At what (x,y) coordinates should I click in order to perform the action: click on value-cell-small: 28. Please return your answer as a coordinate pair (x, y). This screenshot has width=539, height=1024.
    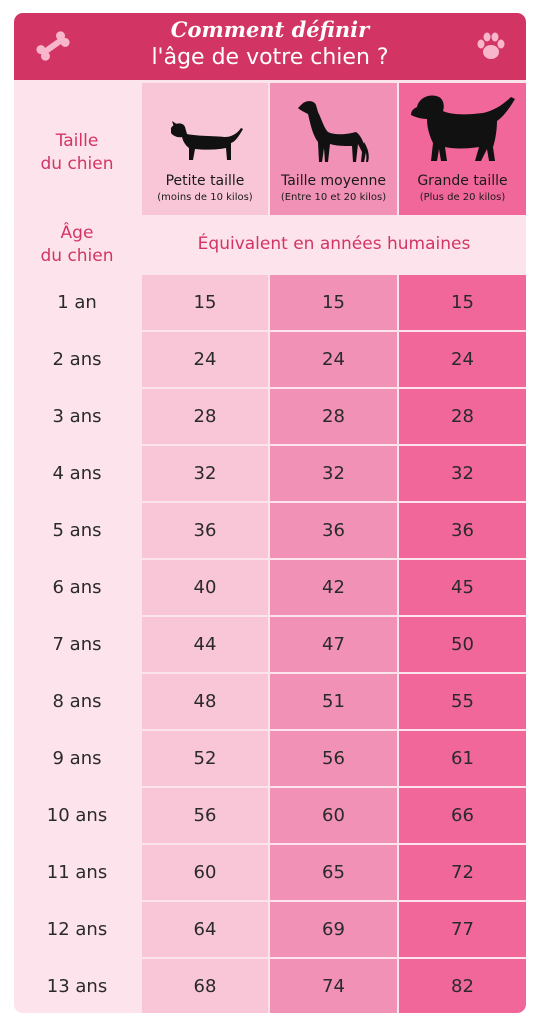
    Looking at the image, I should click on (205, 416).